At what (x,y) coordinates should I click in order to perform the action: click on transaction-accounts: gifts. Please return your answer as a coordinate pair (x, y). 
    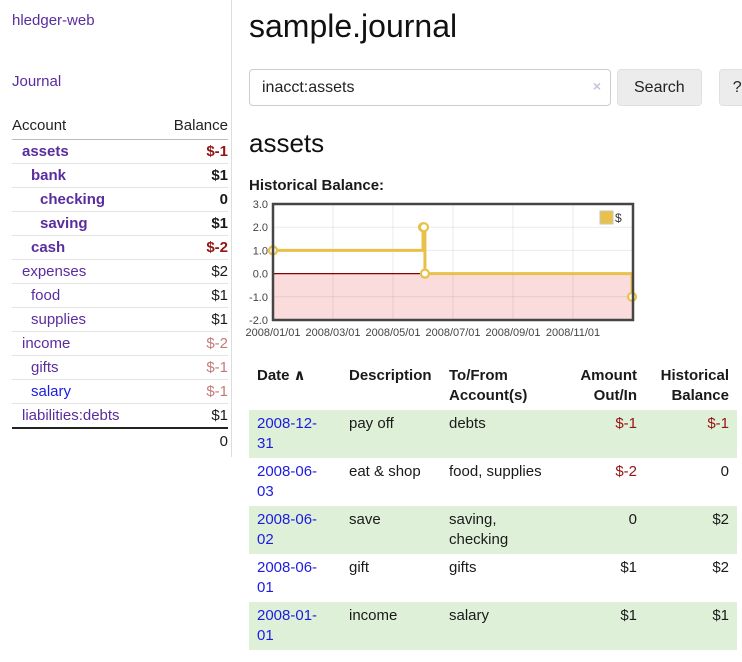
    Looking at the image, I should click on (463, 567).